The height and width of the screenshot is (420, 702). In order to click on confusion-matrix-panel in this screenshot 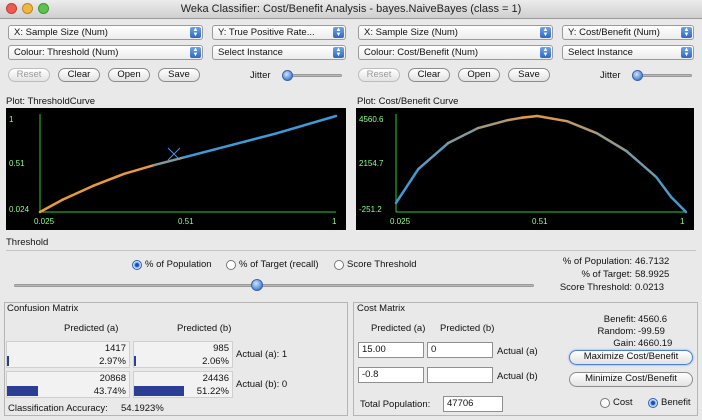, I will do `click(176, 359)`.